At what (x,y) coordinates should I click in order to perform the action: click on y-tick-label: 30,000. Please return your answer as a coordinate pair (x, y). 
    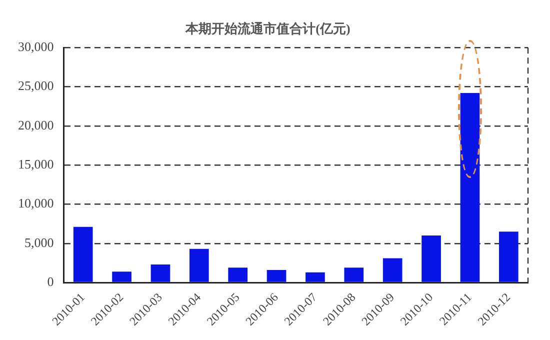
    Looking at the image, I should click on (36, 46).